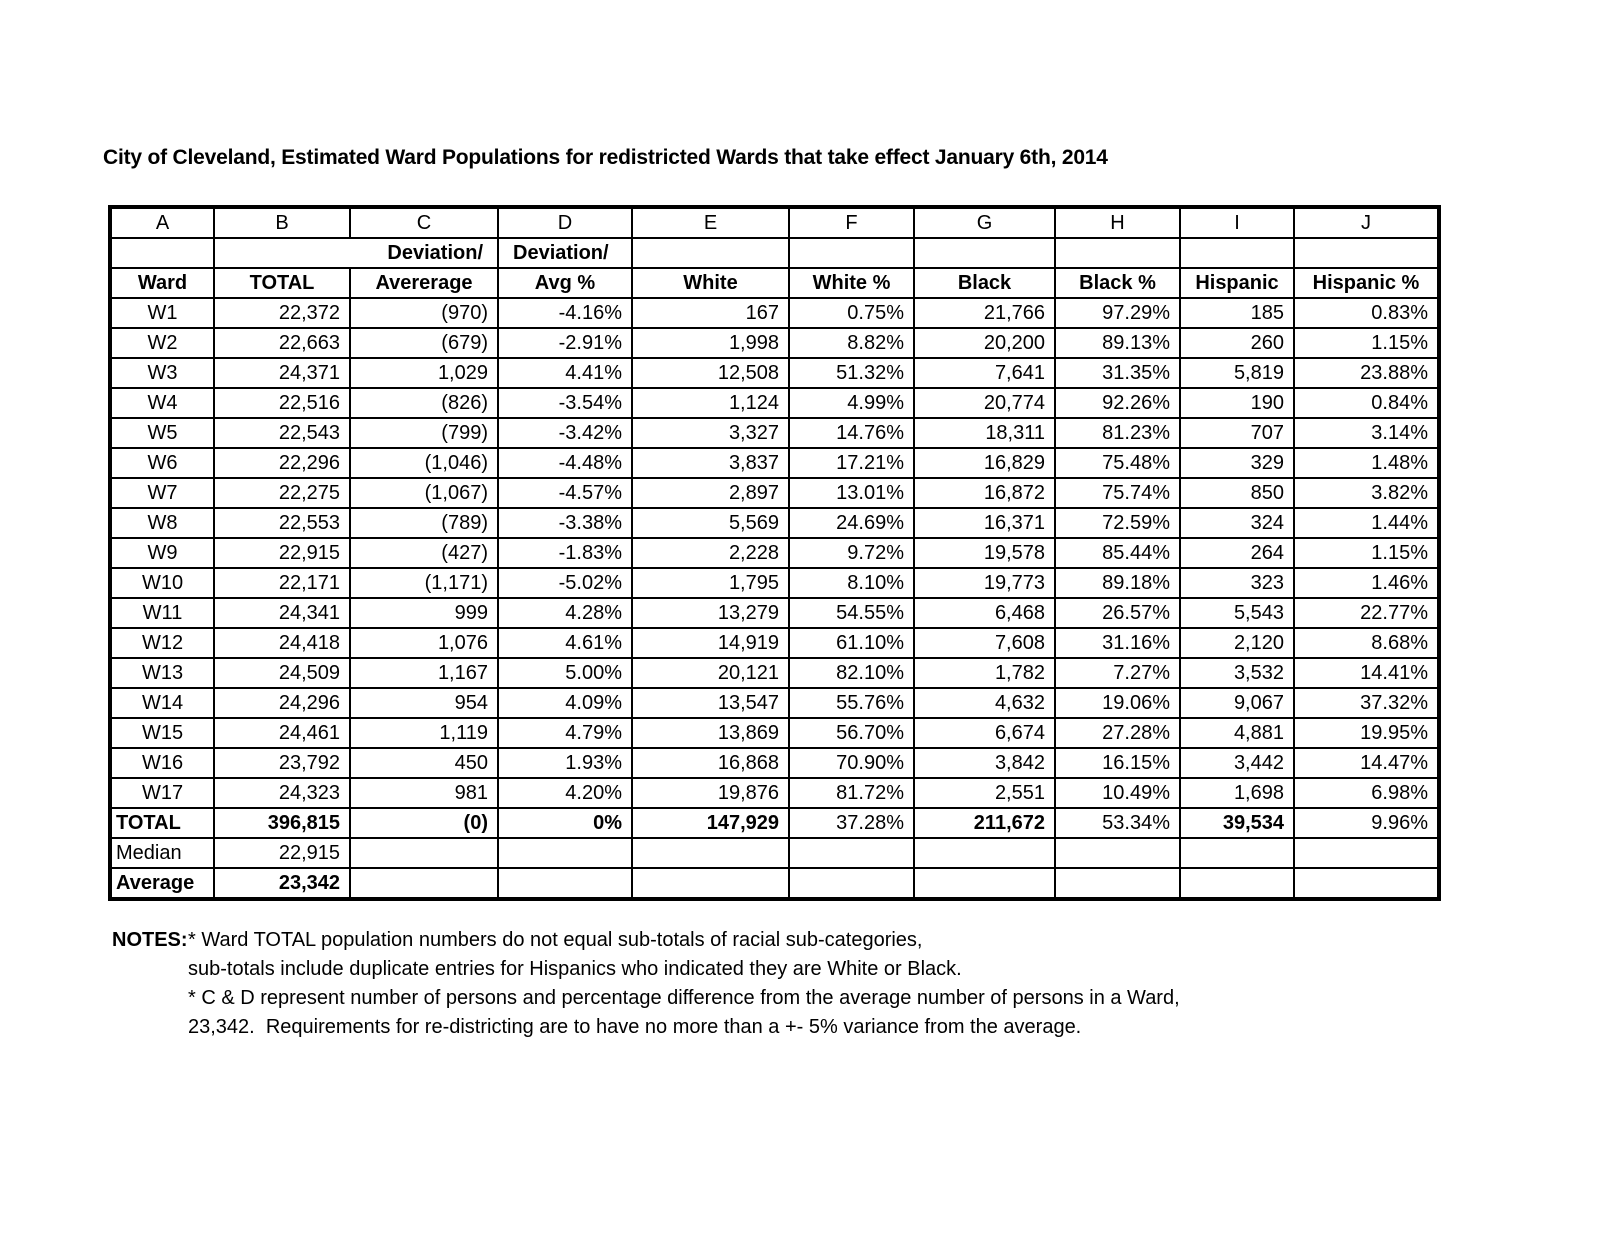  What do you see at coordinates (984, 463) in the screenshot?
I see `cell-black: 16,829` at bounding box center [984, 463].